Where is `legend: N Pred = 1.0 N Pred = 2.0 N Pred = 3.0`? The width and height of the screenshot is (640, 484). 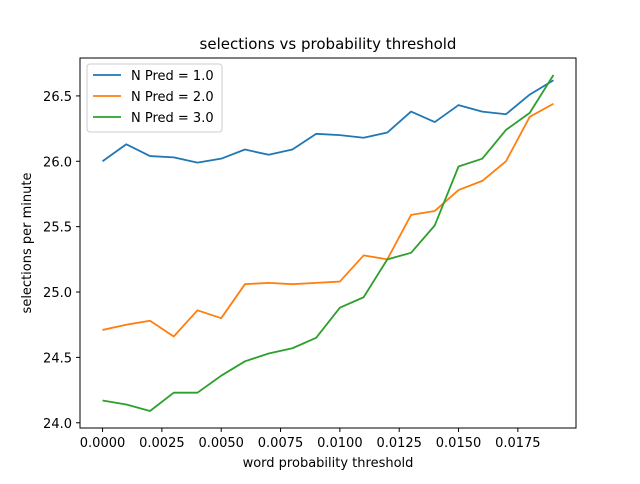
legend: N Pred = 1.0 N Pred = 2.0 N Pred = 3.0 is located at coordinates (154, 98).